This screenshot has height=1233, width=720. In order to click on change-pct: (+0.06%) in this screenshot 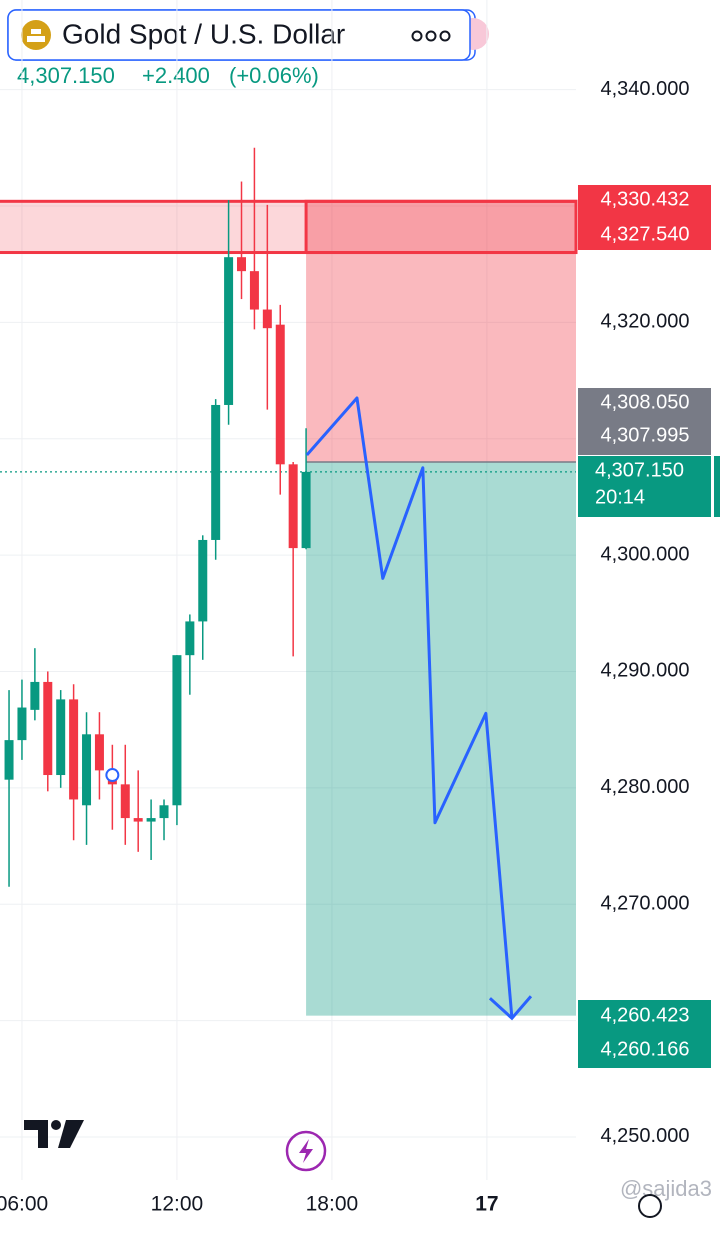, I will do `click(274, 75)`.